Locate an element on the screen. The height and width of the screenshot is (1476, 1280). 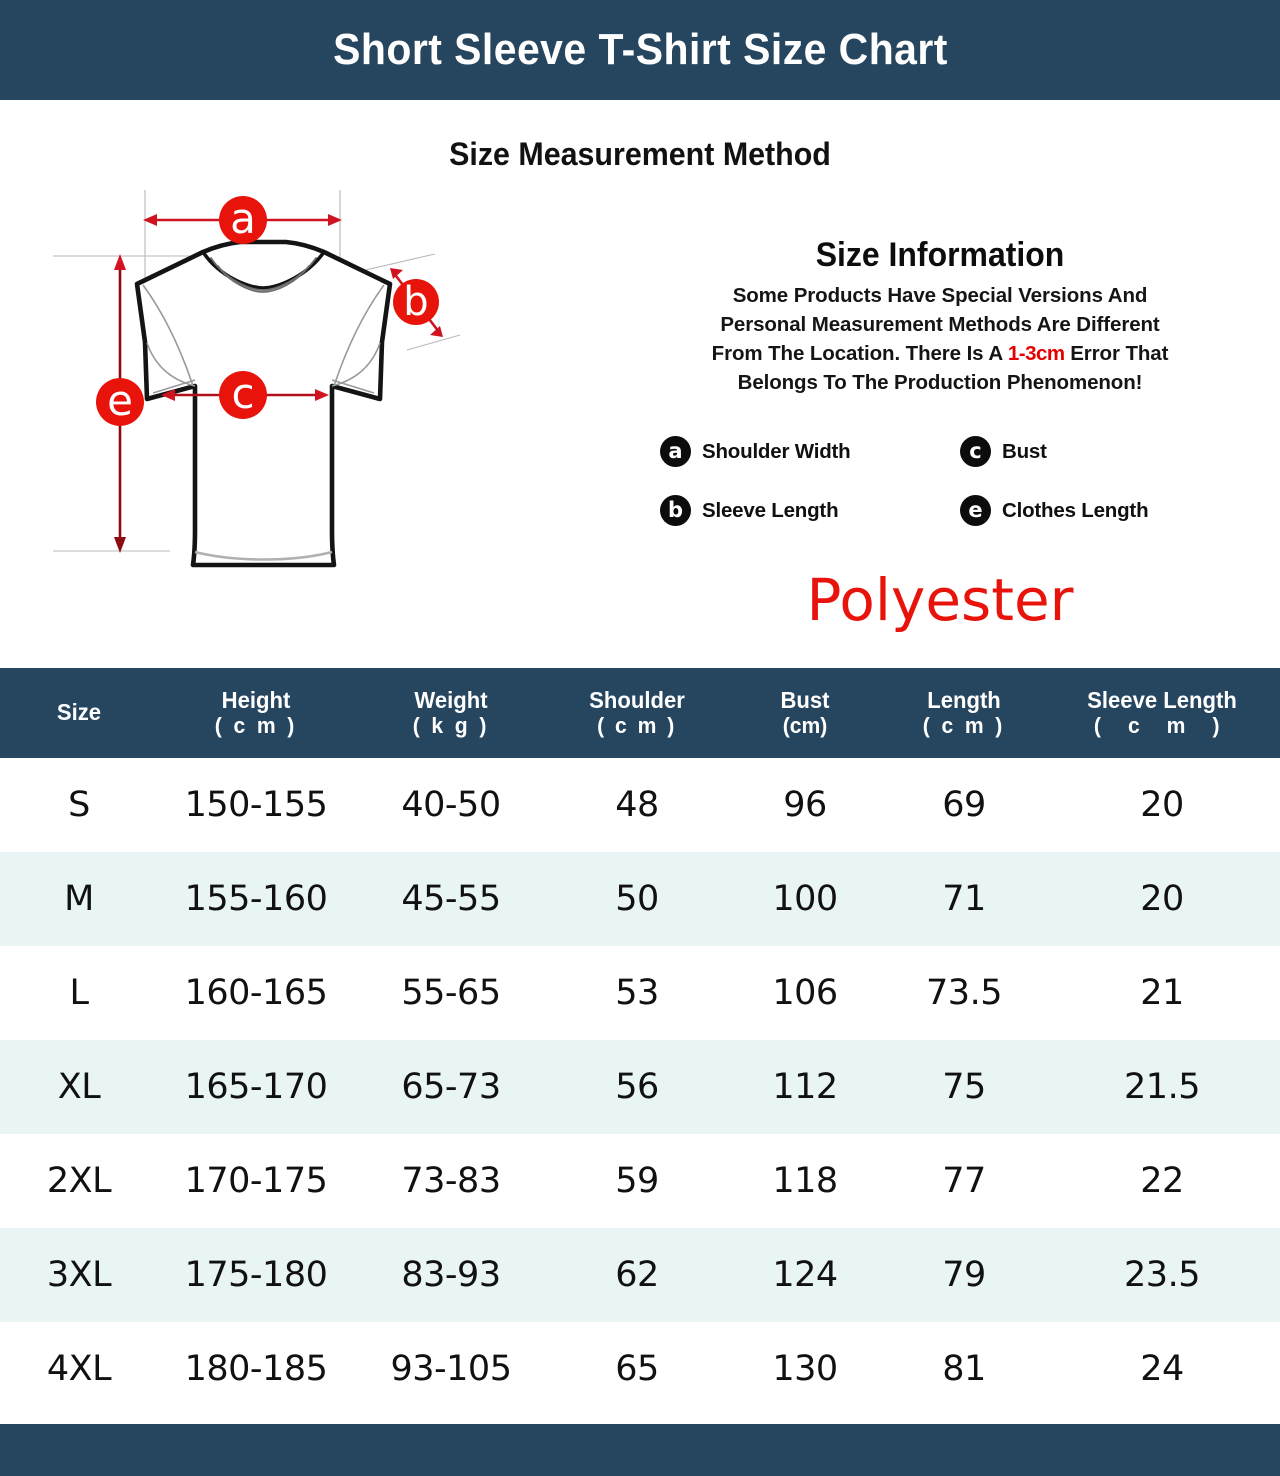
legend-label-clothes-length: Clothes Length is located at coordinates (1075, 510).